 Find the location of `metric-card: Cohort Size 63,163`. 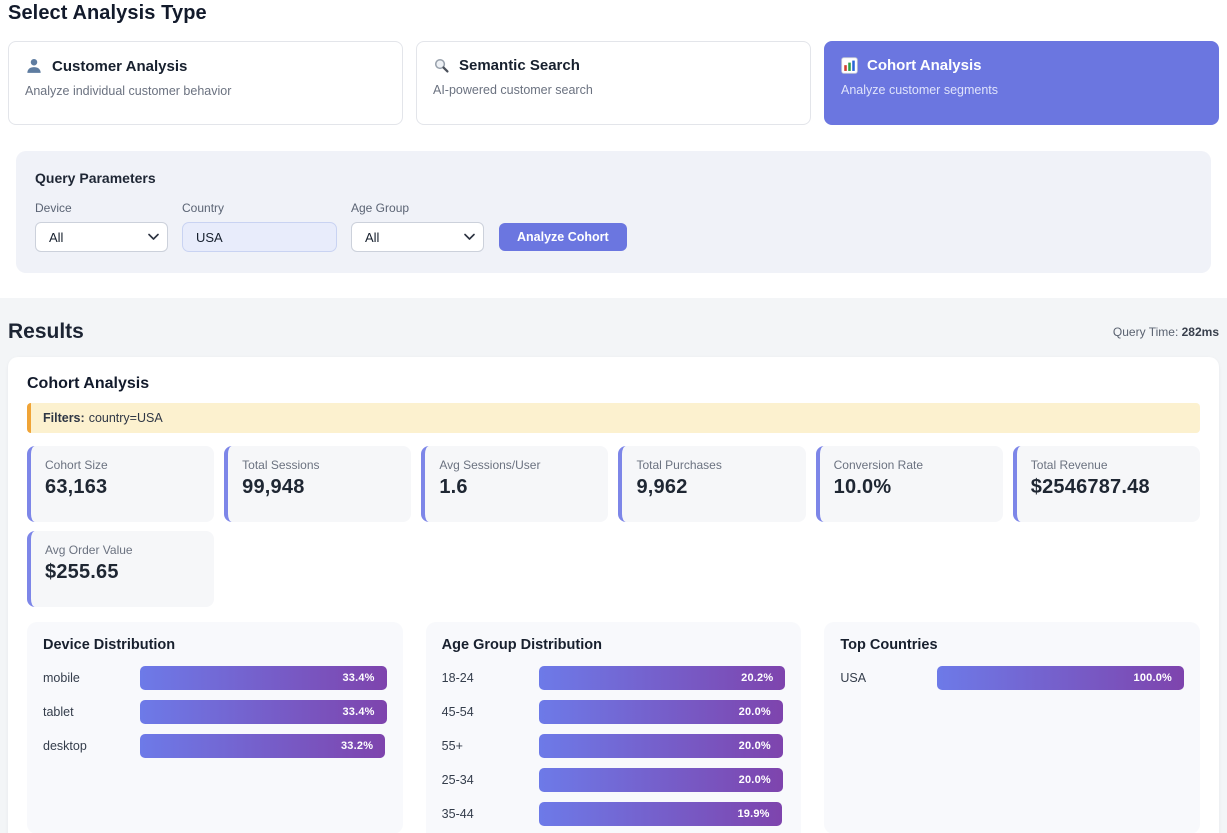

metric-card: Cohort Size 63,163 is located at coordinates (121, 484).